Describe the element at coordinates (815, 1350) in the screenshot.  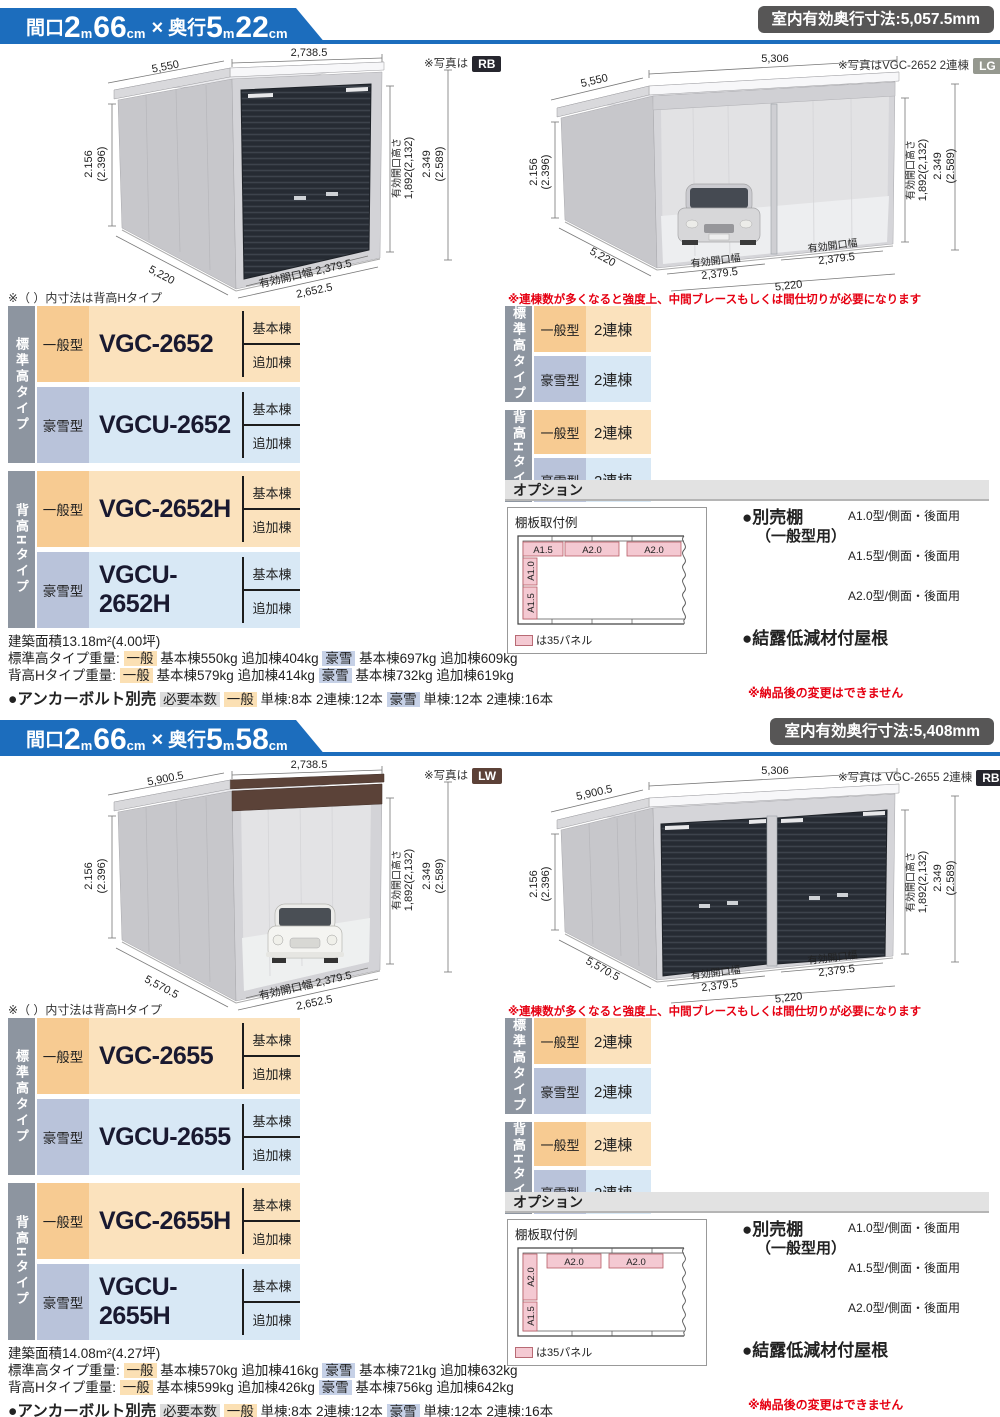
I see `option-roof-title: ●結露低減材付屋根` at that location.